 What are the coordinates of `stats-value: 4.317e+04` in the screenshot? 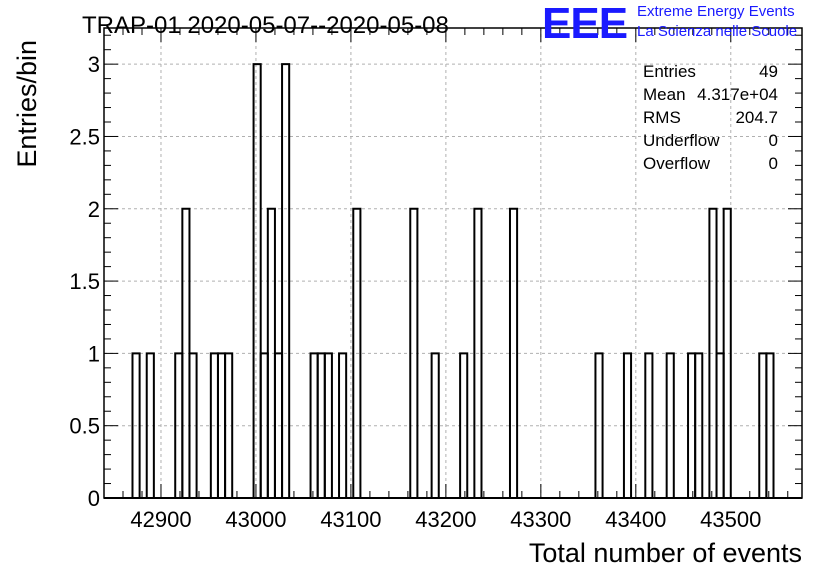 It's located at (737, 94).